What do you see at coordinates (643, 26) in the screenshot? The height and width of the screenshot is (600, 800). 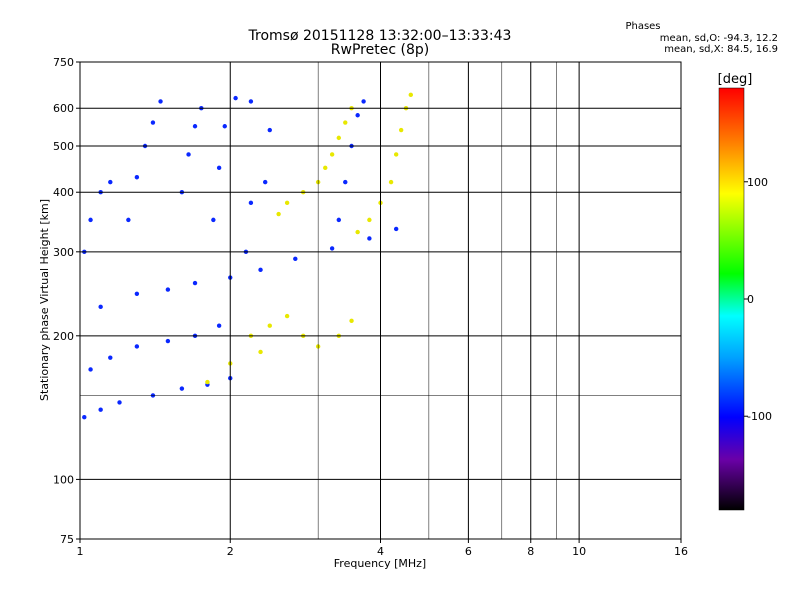 I see `stats-title: Phases` at bounding box center [643, 26].